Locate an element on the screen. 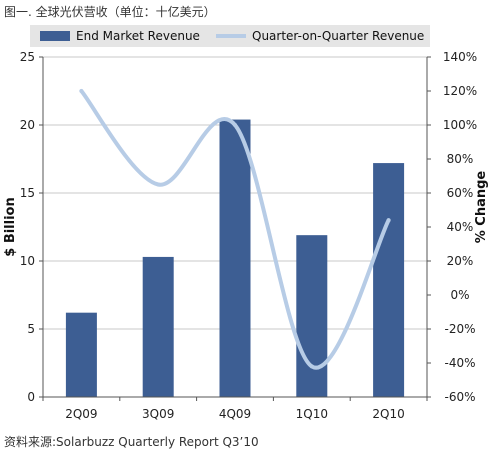 The image size is (496, 455). y-tick-label: 25 is located at coordinates (27, 57).